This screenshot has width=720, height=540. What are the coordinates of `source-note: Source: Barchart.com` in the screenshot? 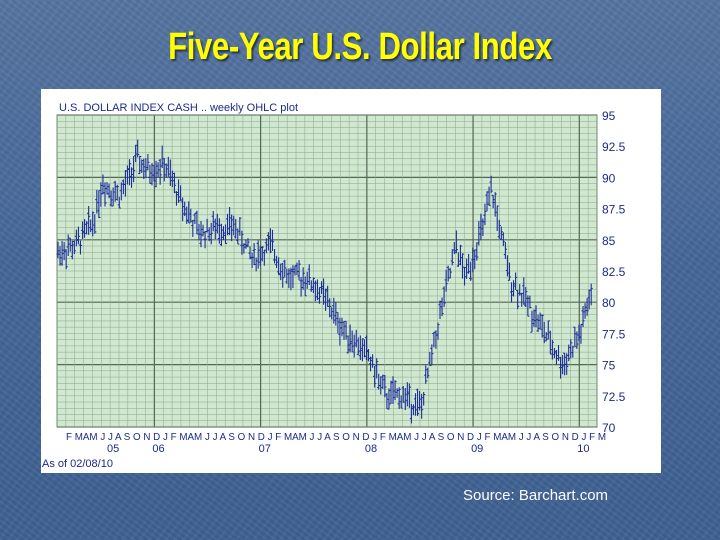 It's located at (536, 495).